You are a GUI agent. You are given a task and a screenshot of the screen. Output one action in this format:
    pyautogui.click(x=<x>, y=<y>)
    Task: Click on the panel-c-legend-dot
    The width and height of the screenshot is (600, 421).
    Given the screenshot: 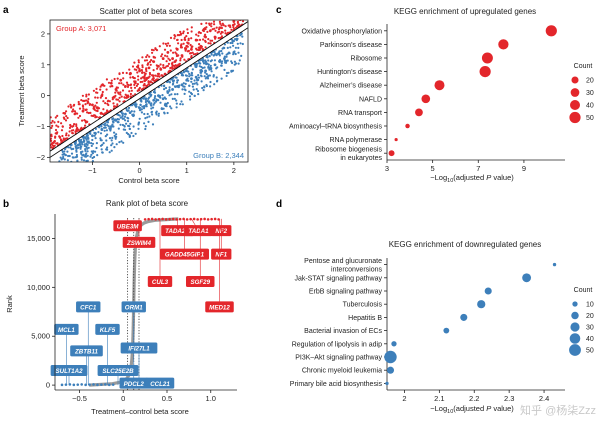 What is the action you would take?
    pyautogui.click(x=575, y=92)
    